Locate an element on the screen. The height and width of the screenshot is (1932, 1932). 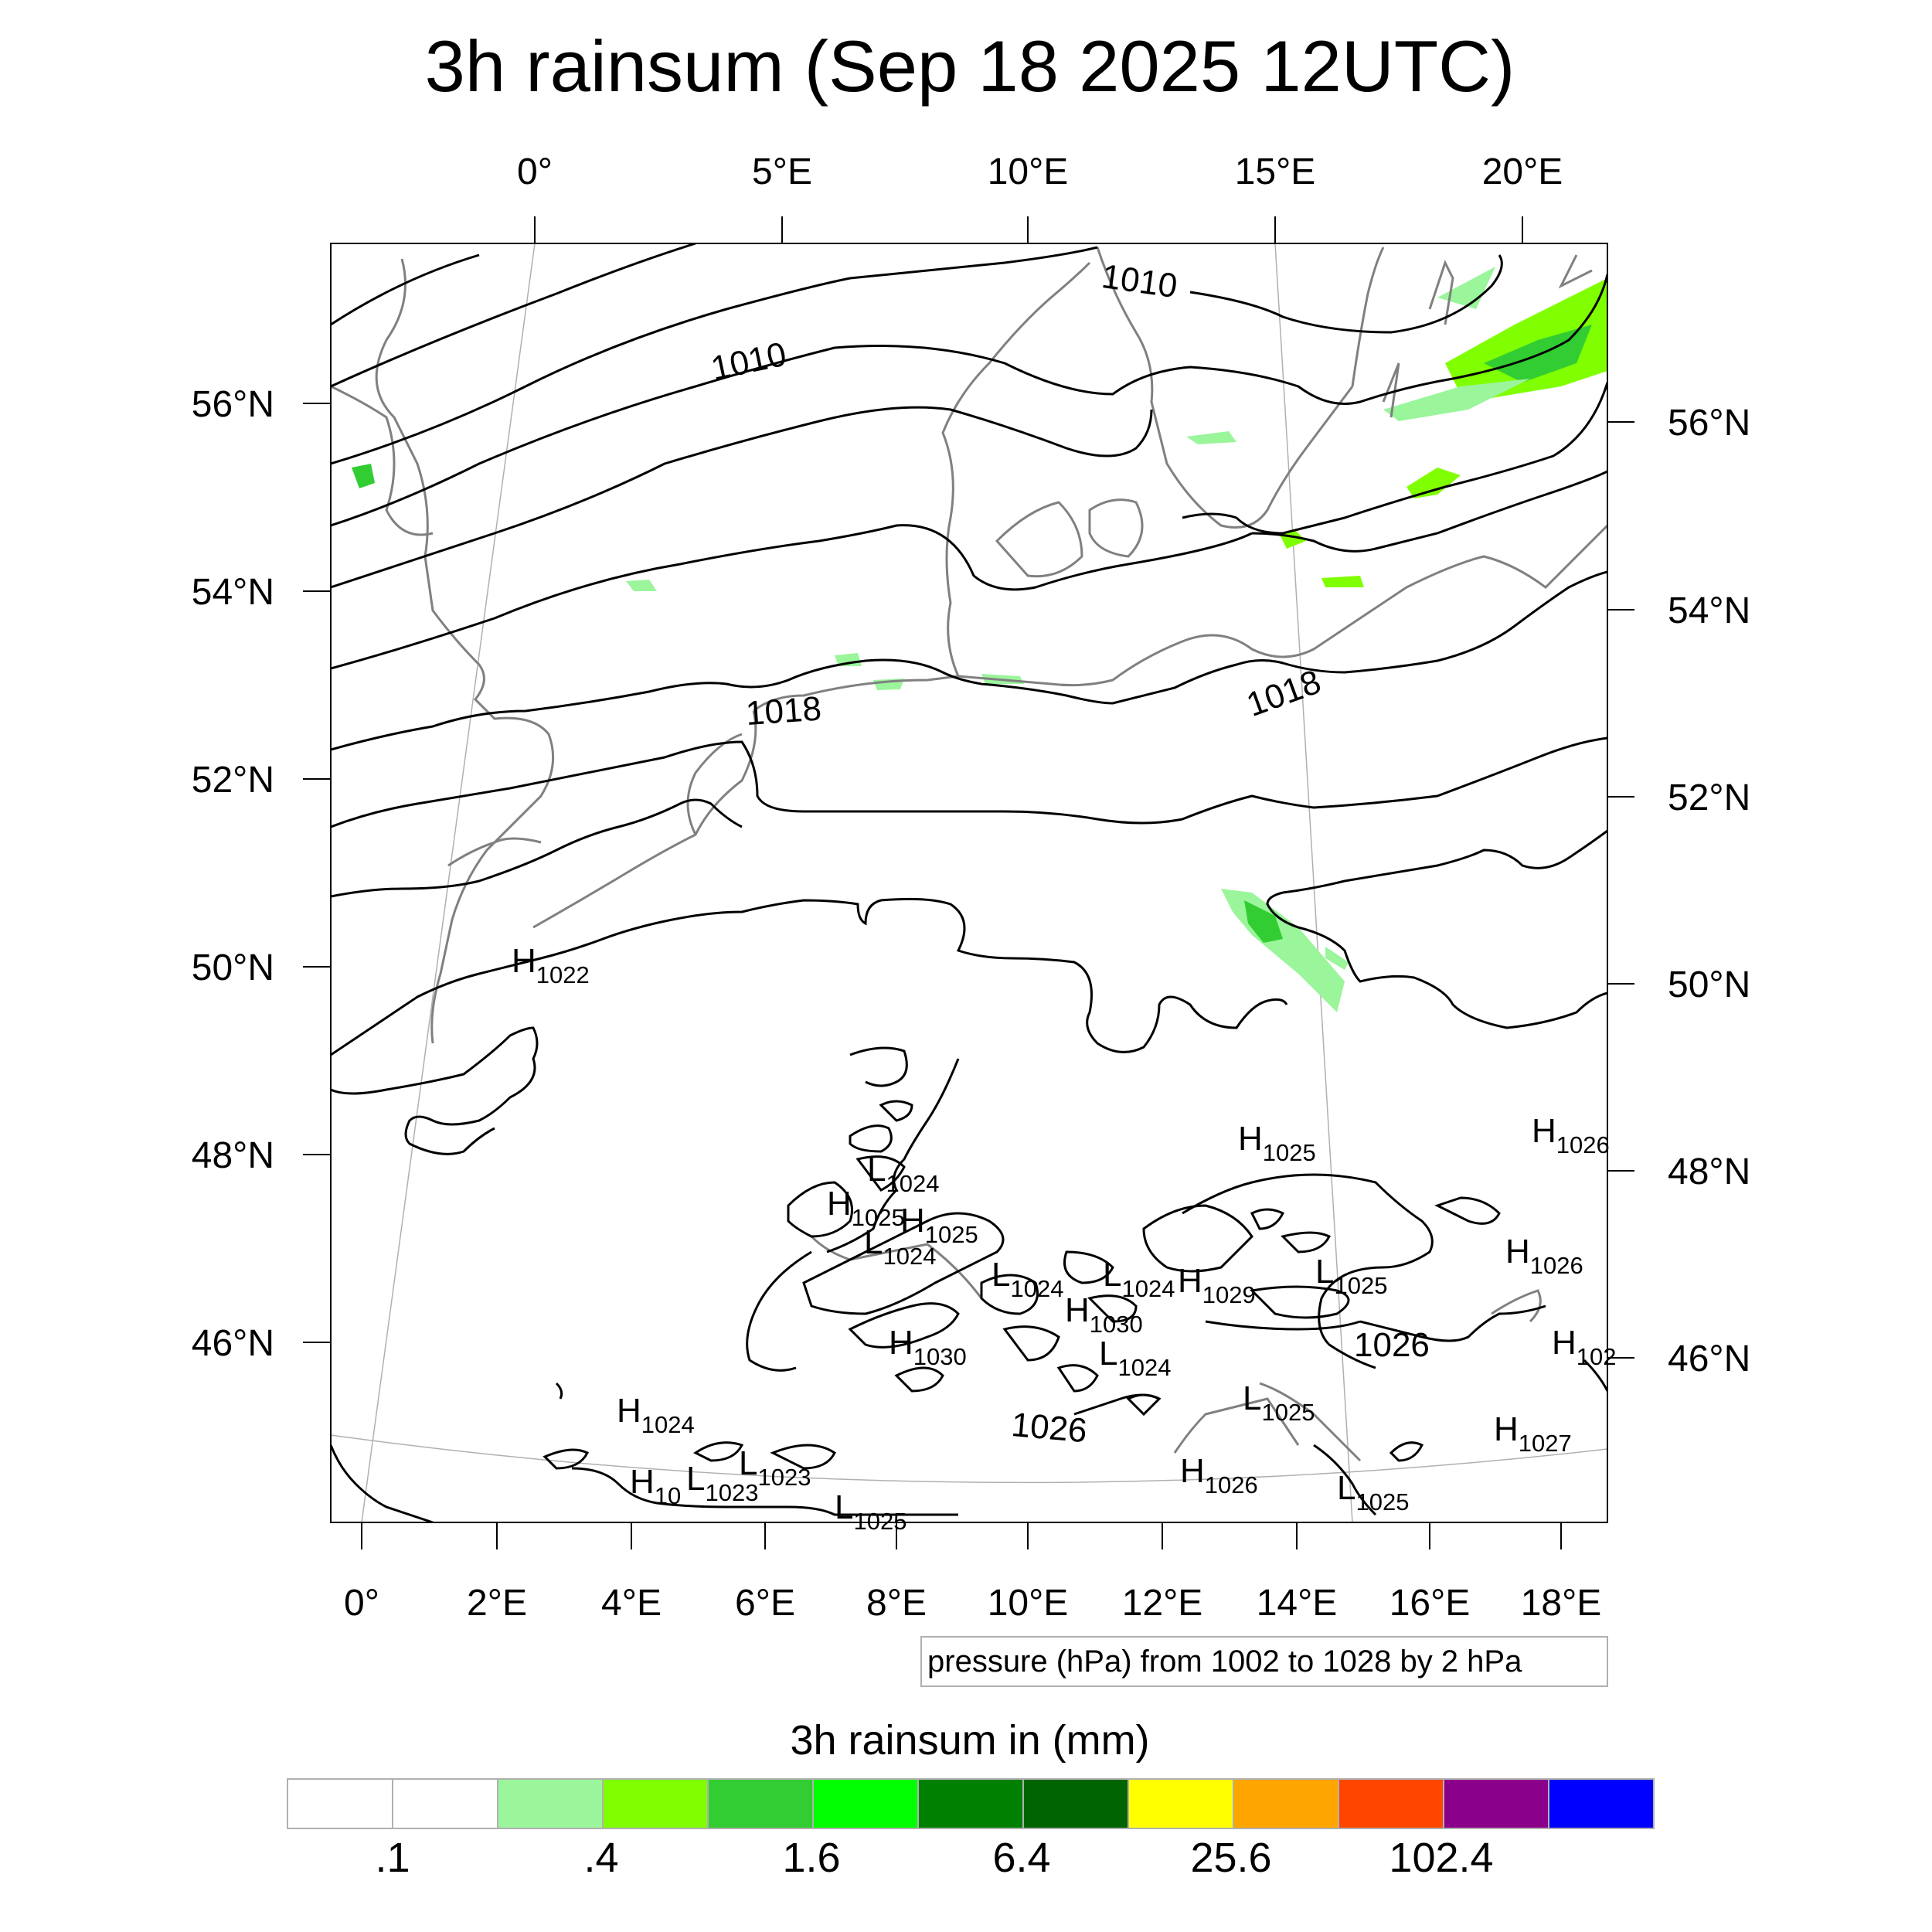
bottom-lon-label: 12°E is located at coordinates (1163, 1603).